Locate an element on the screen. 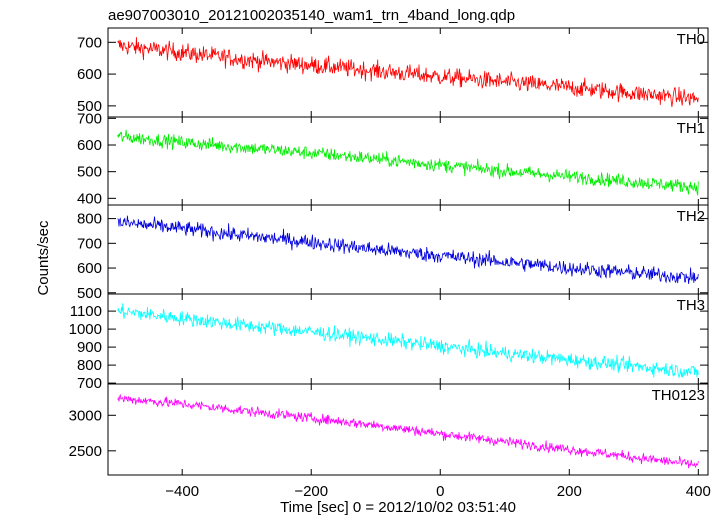  x-axis-title: Time [sec] 0 = 2012/10/02 03:51:40 is located at coordinates (398, 507).